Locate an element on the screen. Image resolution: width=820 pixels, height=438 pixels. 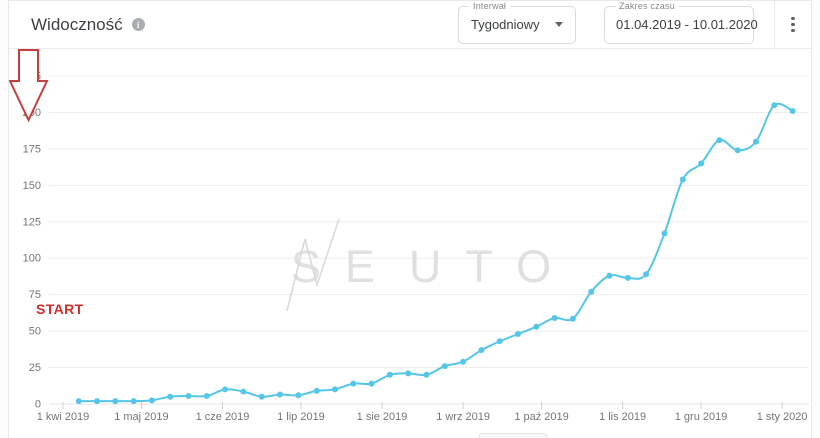
header-divider is located at coordinates (774, 24).